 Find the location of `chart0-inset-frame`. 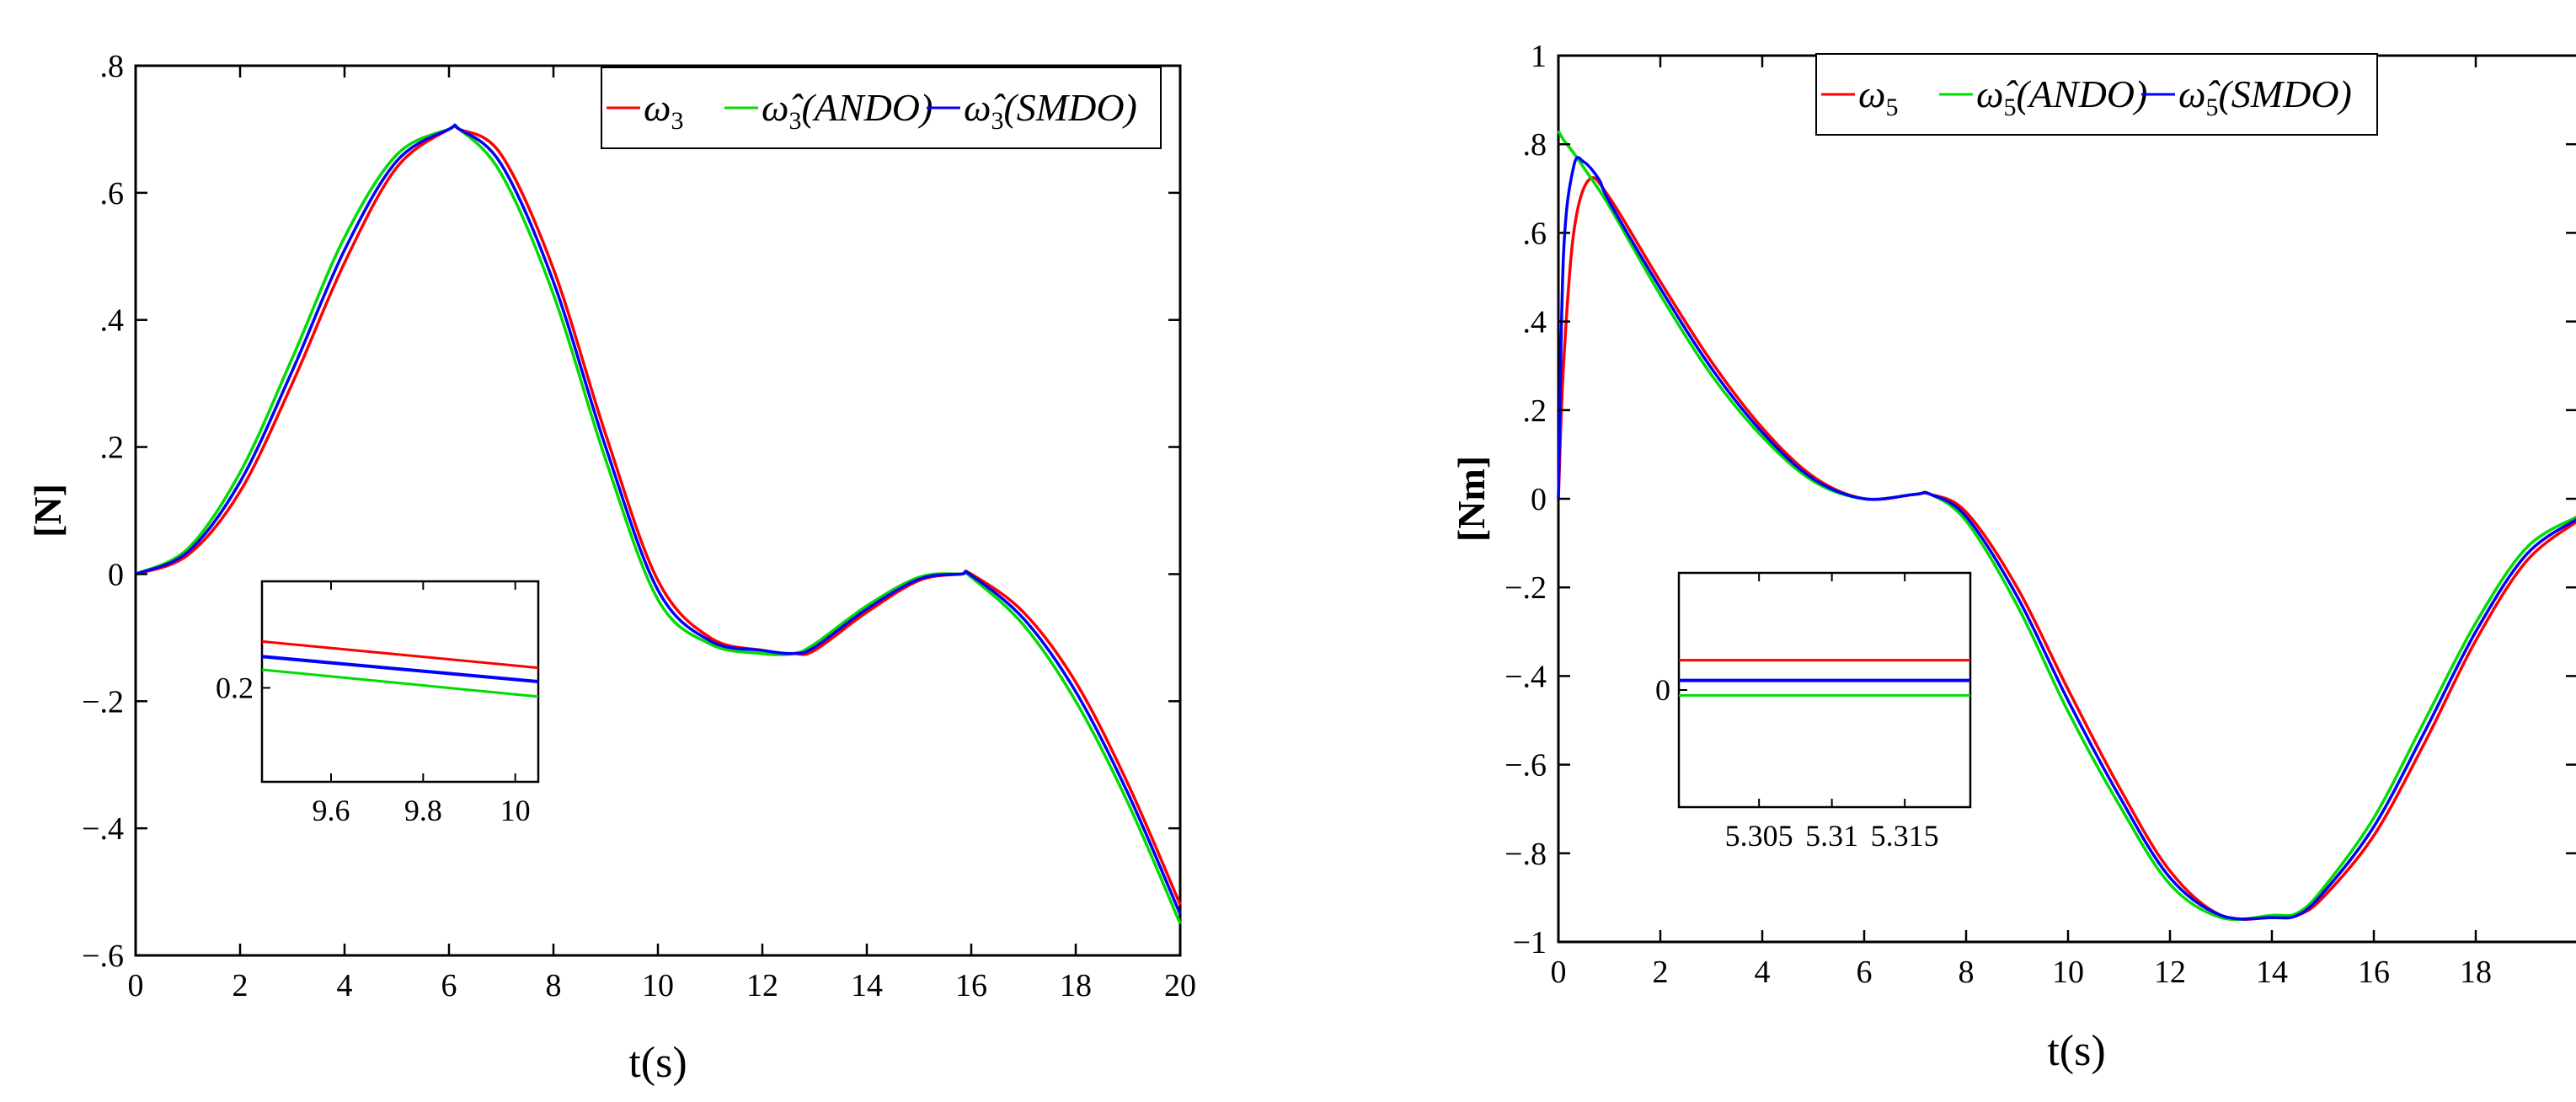

chart0-inset-frame is located at coordinates (400, 682).